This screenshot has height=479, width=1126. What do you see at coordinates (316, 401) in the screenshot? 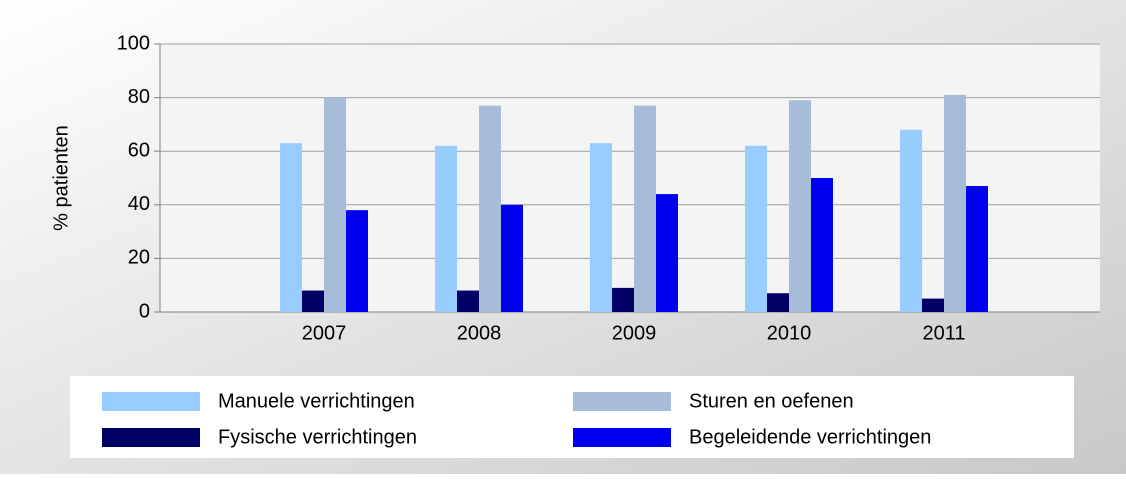
I see `legend-label: Manuele verrichtingen` at bounding box center [316, 401].